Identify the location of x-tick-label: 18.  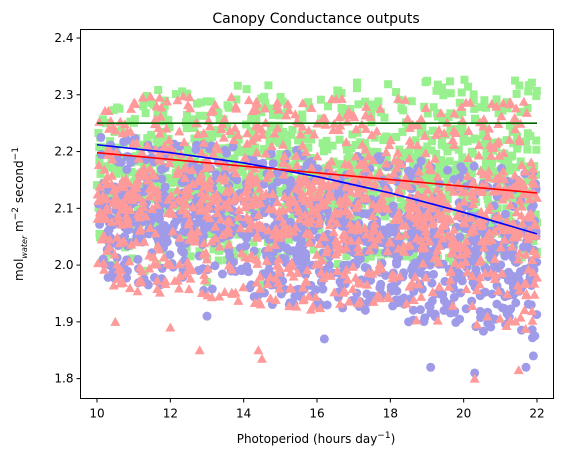
(390, 414).